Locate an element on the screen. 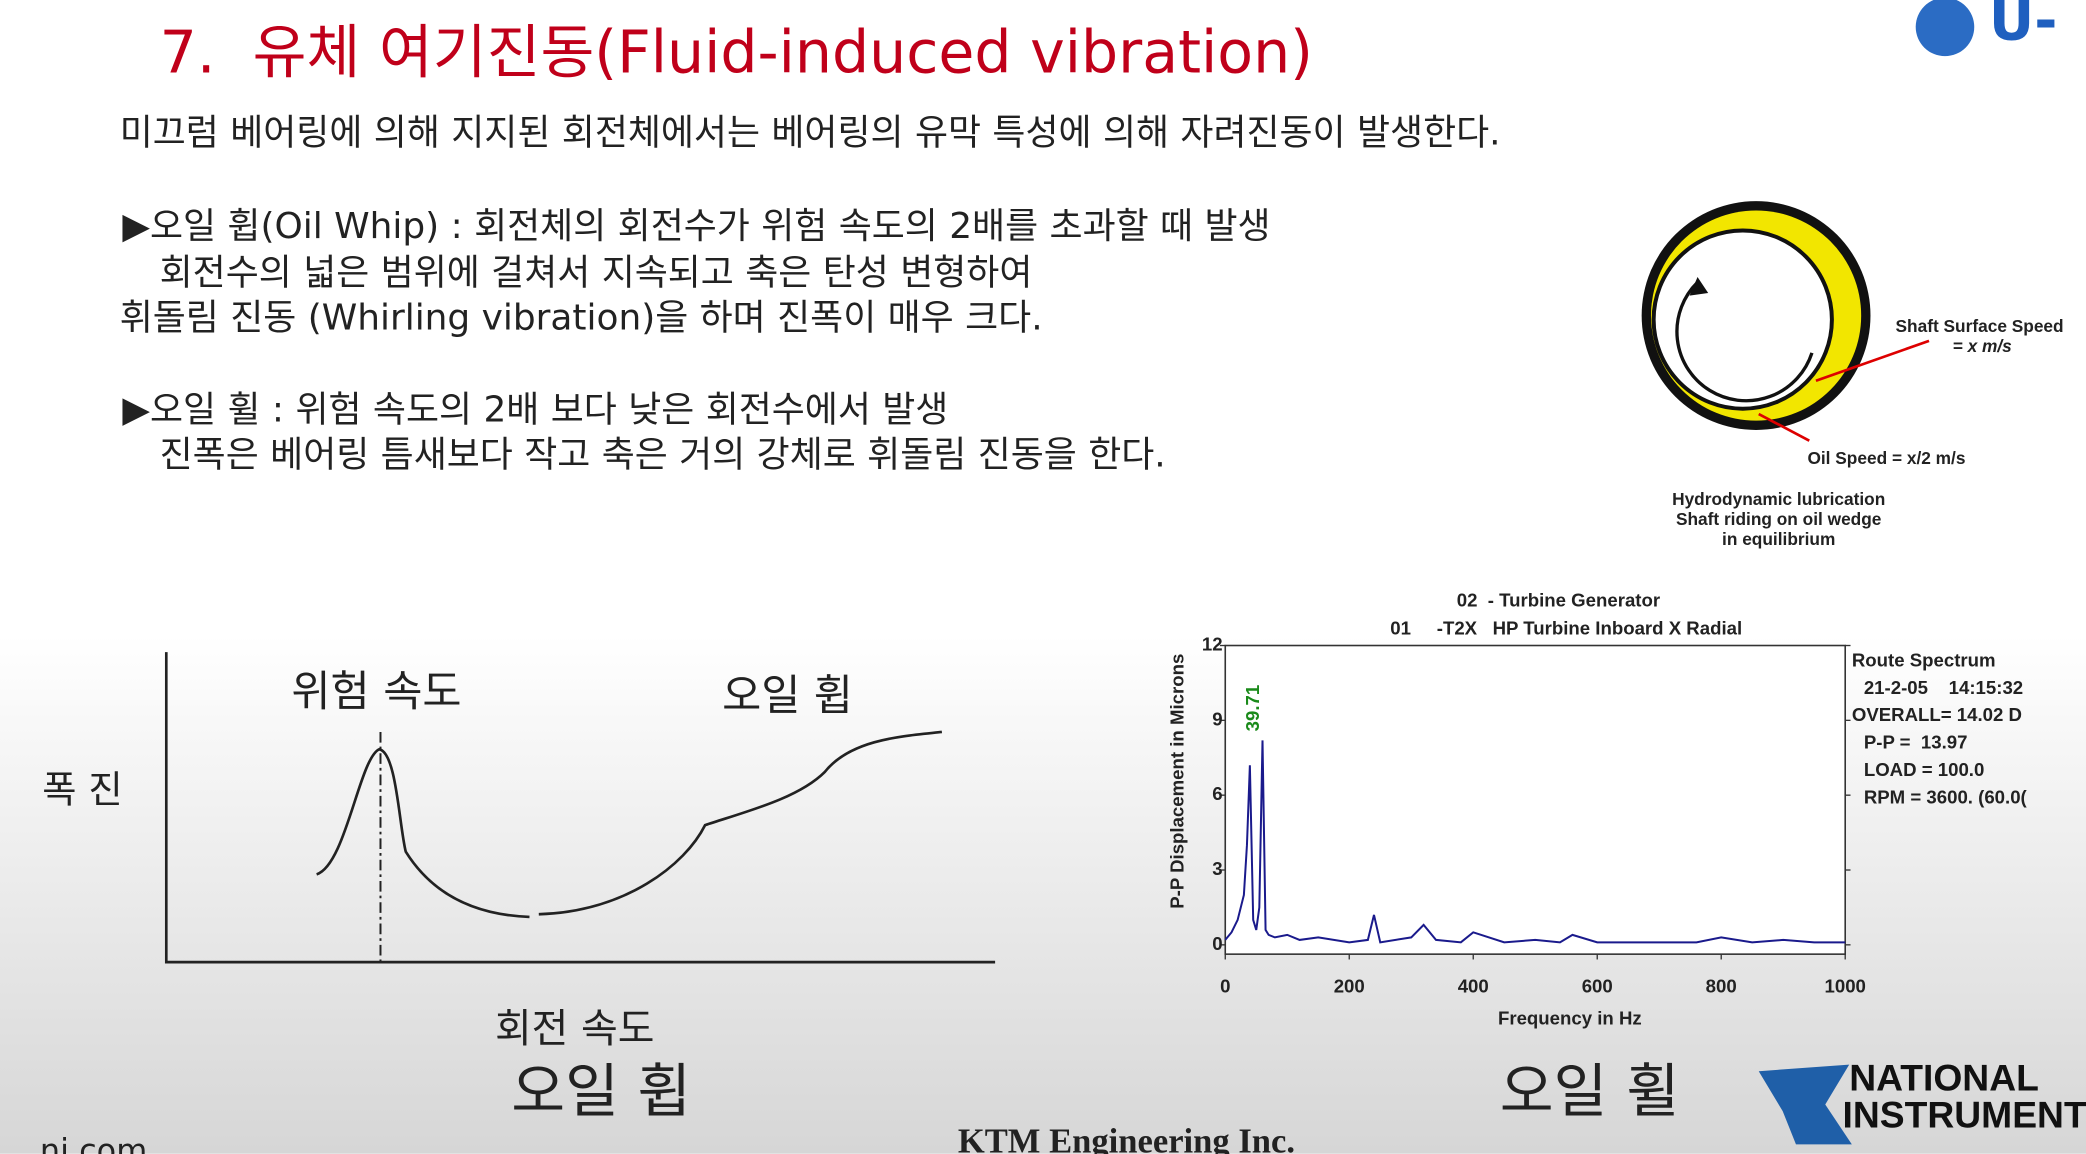 This screenshot has height=1154, width=2086. y-tick-label: 12 is located at coordinates (1212, 643).